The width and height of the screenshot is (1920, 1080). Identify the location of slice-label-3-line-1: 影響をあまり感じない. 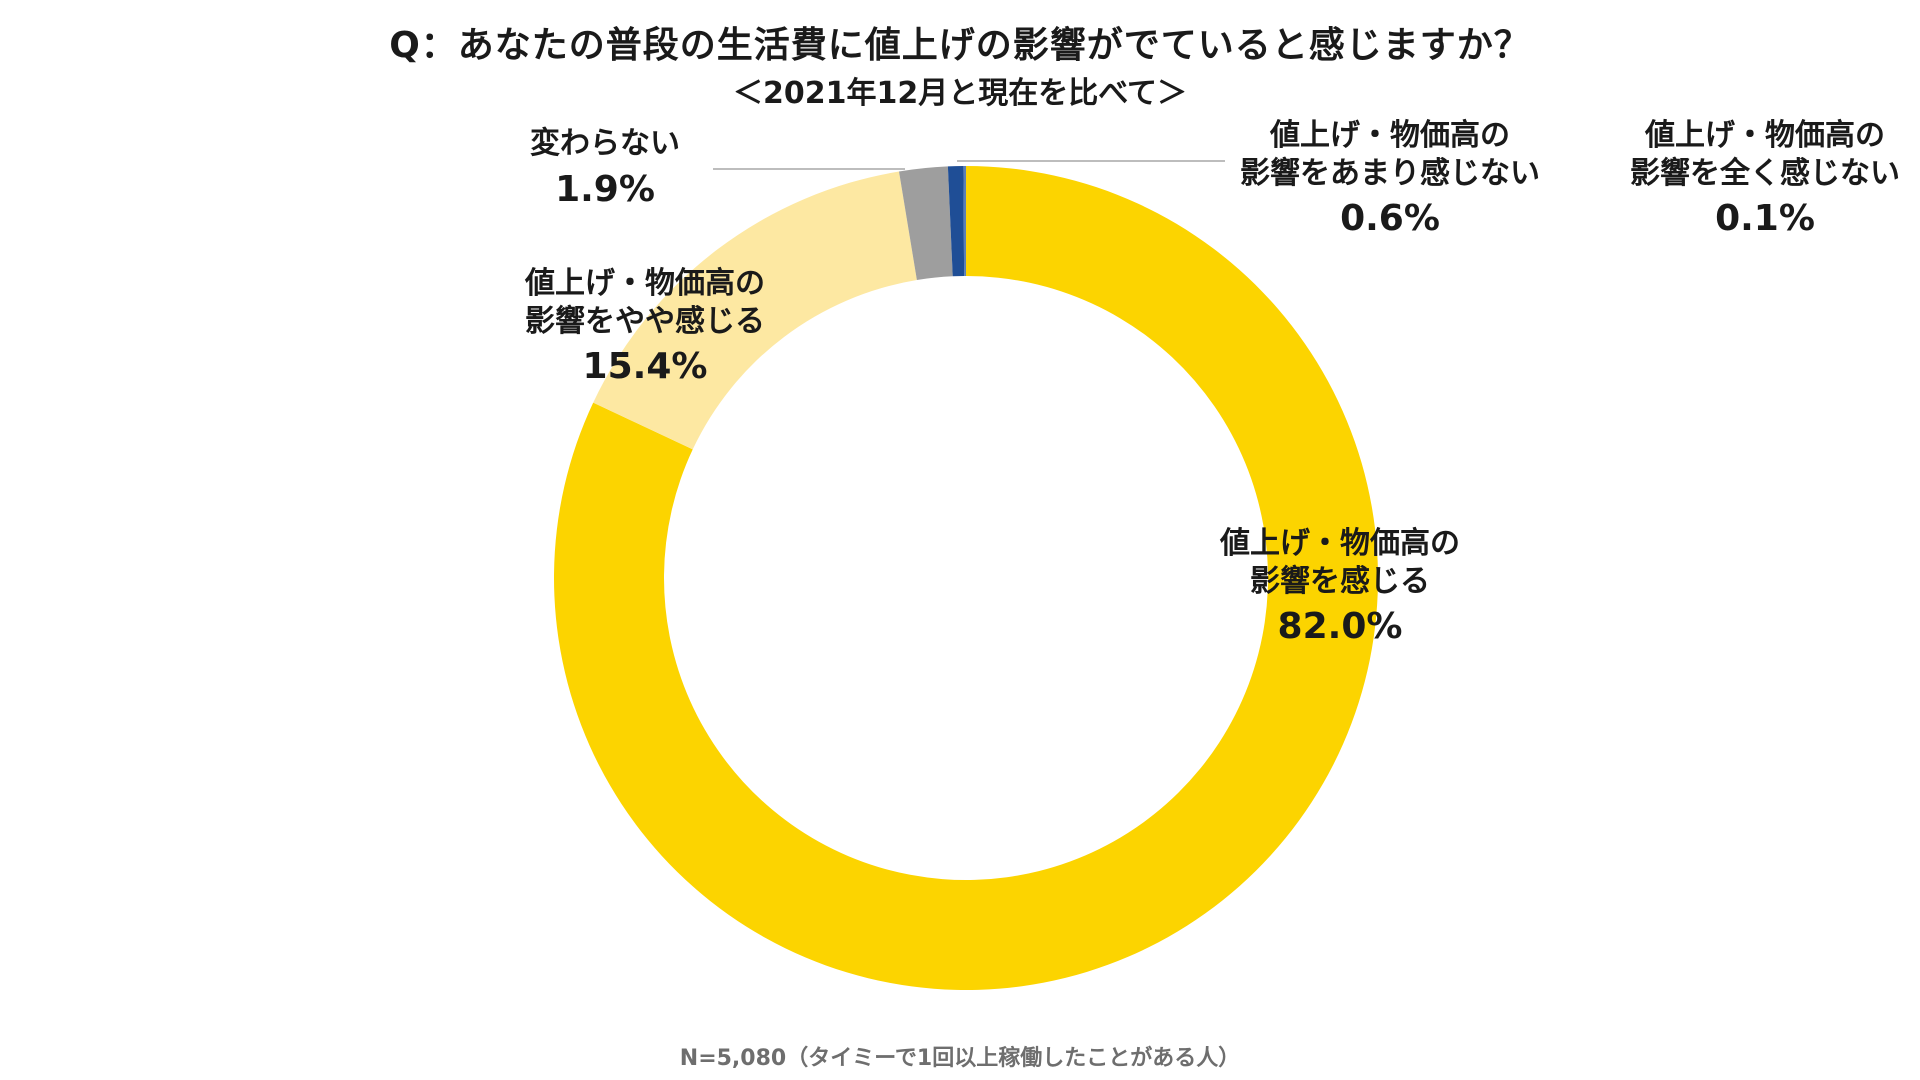
(1390, 173).